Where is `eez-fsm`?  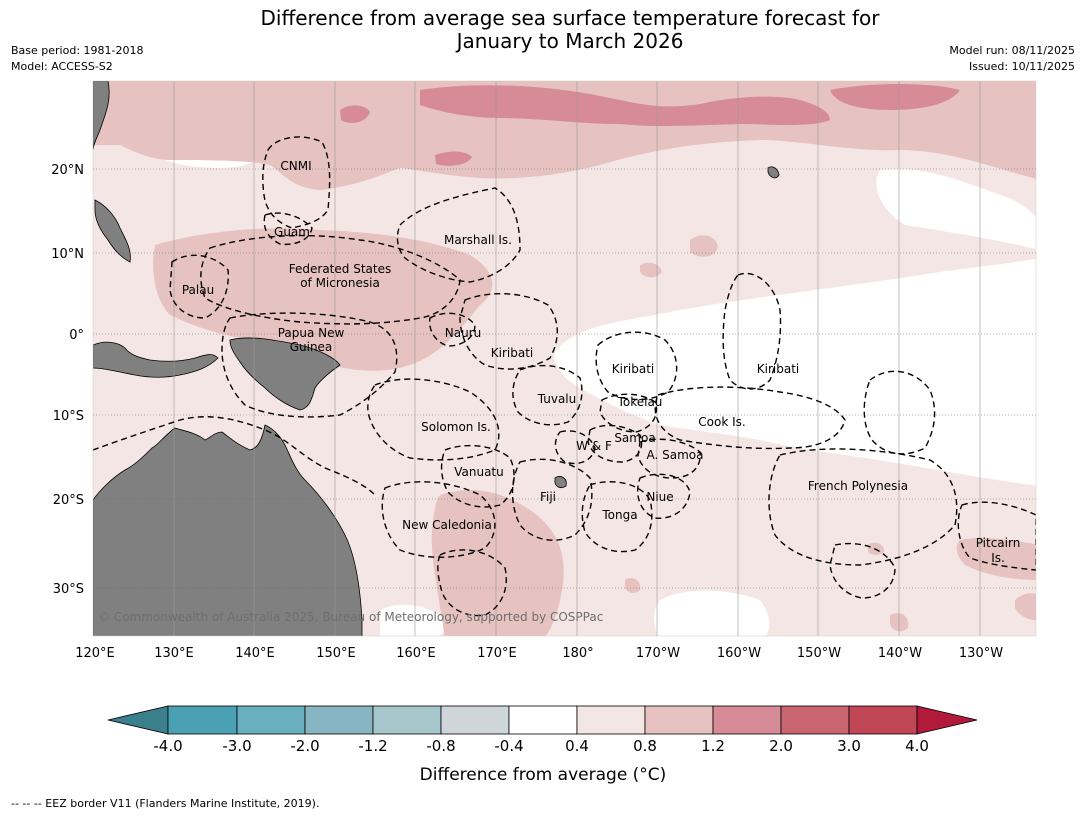 eez-fsm is located at coordinates (330, 279).